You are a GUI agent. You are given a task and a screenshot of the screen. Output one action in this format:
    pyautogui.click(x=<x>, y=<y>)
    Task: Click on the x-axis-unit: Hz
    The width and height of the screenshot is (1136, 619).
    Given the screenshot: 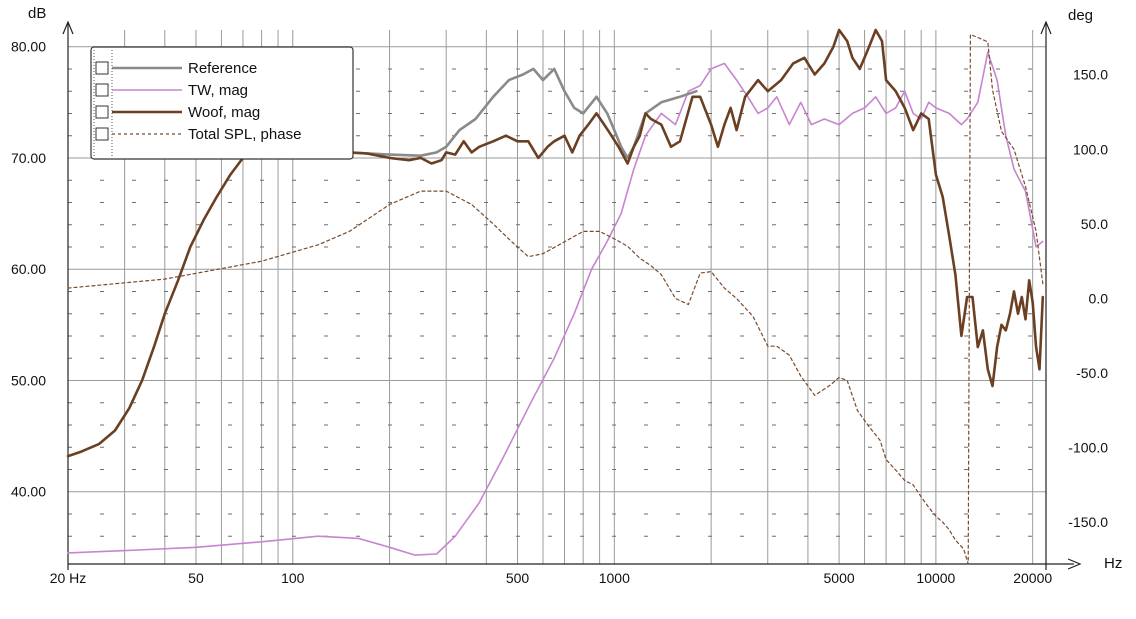 What is the action you would take?
    pyautogui.click(x=1113, y=563)
    